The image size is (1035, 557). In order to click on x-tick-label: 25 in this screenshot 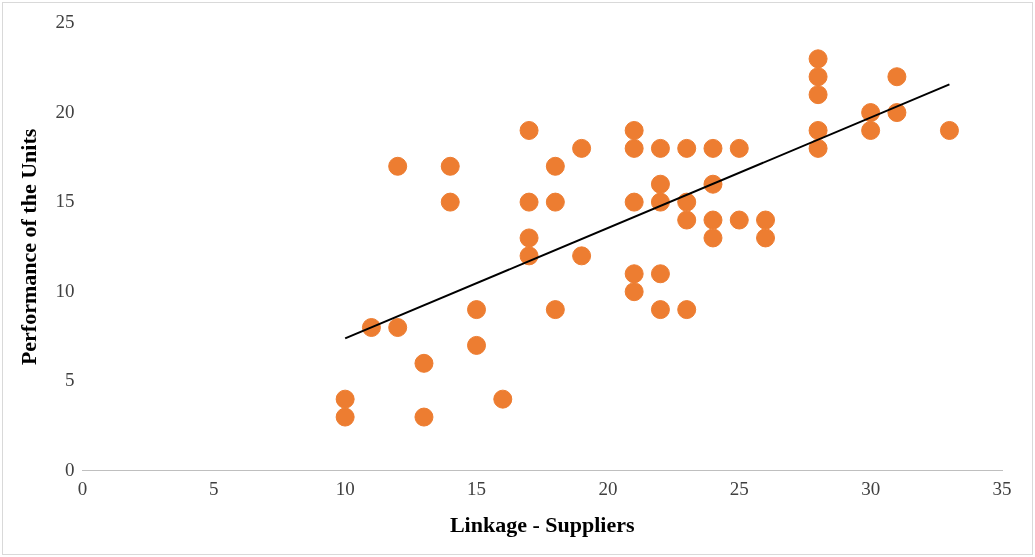, I will do `click(739, 489)`.